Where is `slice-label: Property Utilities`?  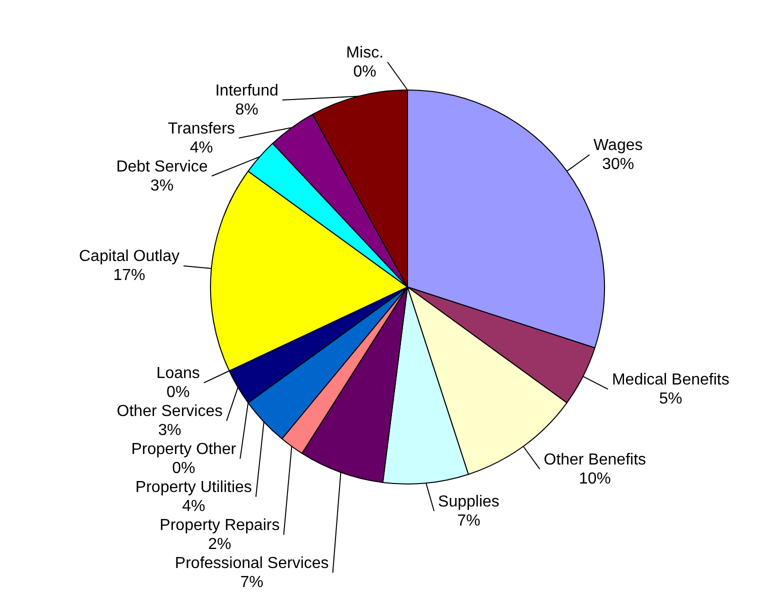 slice-label: Property Utilities is located at coordinates (193, 487).